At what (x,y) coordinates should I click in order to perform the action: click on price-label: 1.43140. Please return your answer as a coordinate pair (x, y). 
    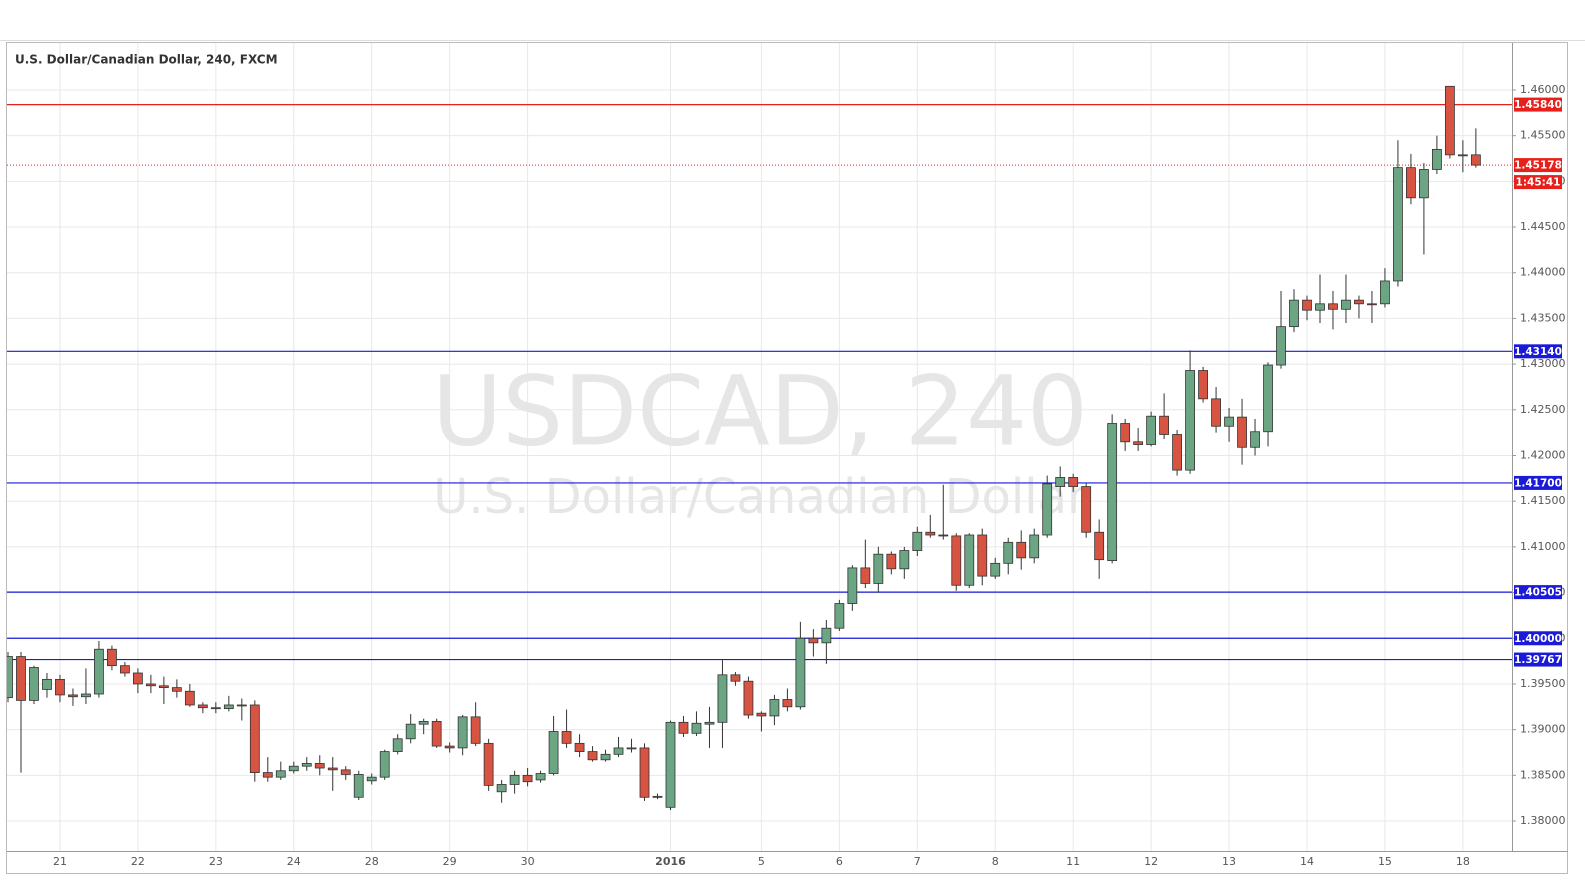
    Looking at the image, I should click on (1538, 352).